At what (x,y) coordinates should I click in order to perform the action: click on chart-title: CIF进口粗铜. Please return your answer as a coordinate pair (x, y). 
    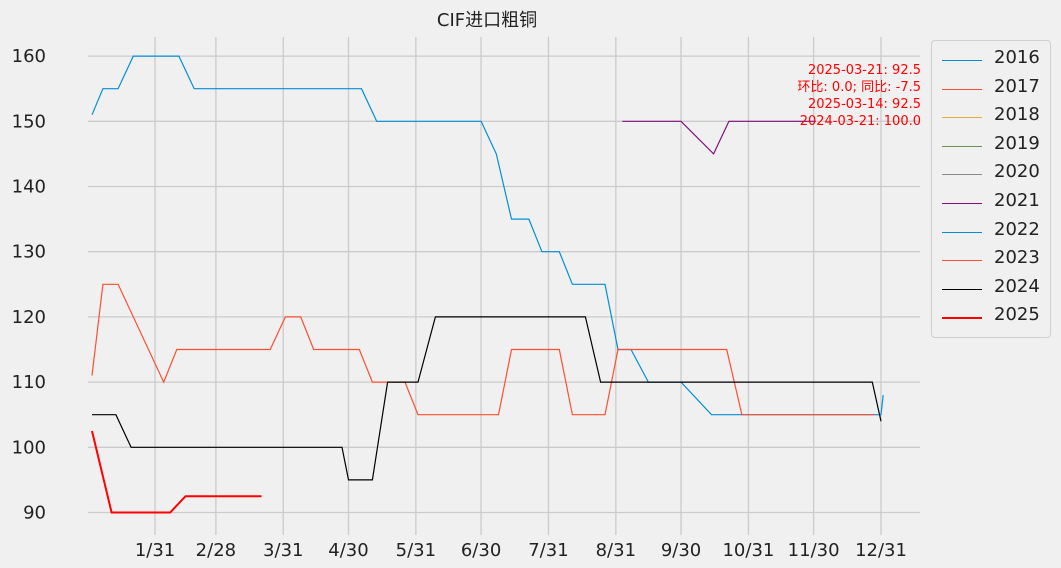
    Looking at the image, I should click on (487, 20).